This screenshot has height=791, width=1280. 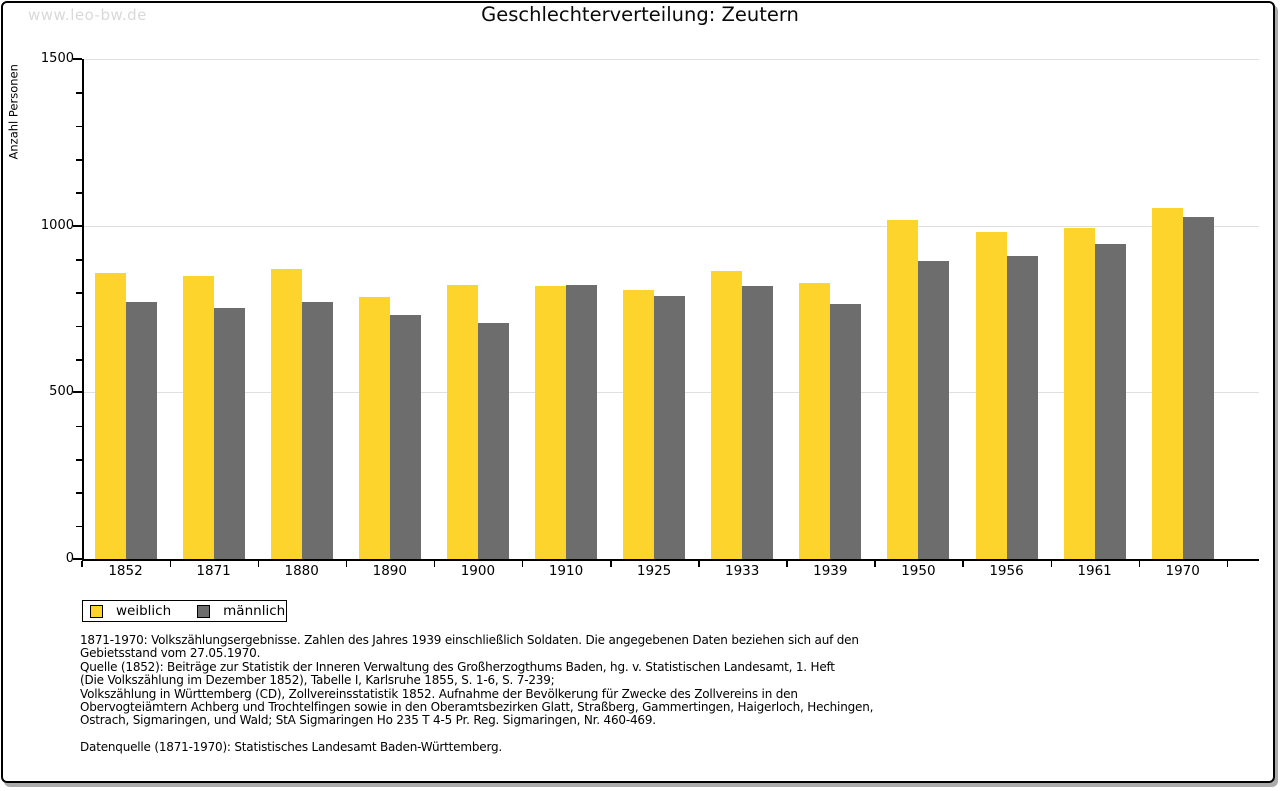 What do you see at coordinates (581, 422) in the screenshot?
I see `bar-männlich-1910` at bounding box center [581, 422].